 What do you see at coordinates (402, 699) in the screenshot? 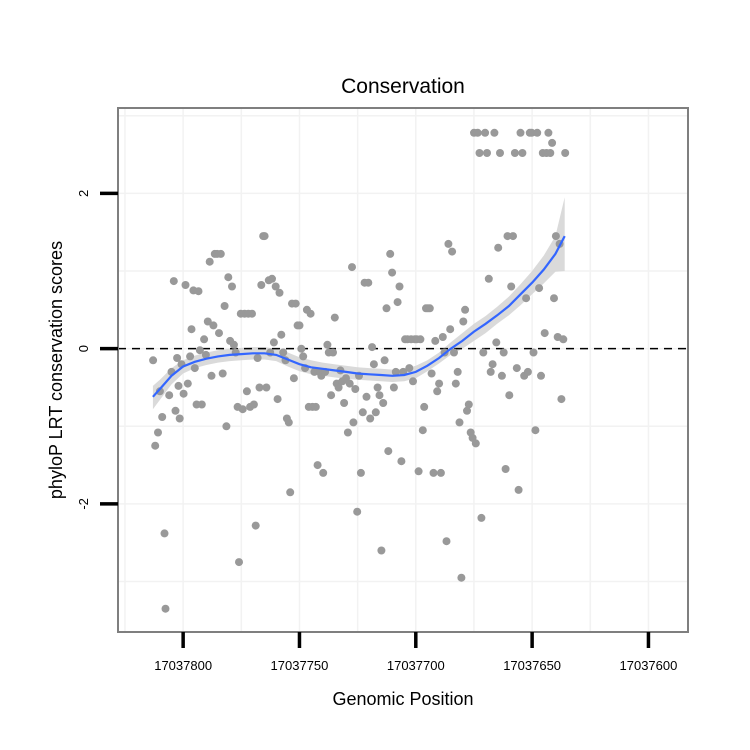
I see `x-axis-title: Genomic Position` at bounding box center [402, 699].